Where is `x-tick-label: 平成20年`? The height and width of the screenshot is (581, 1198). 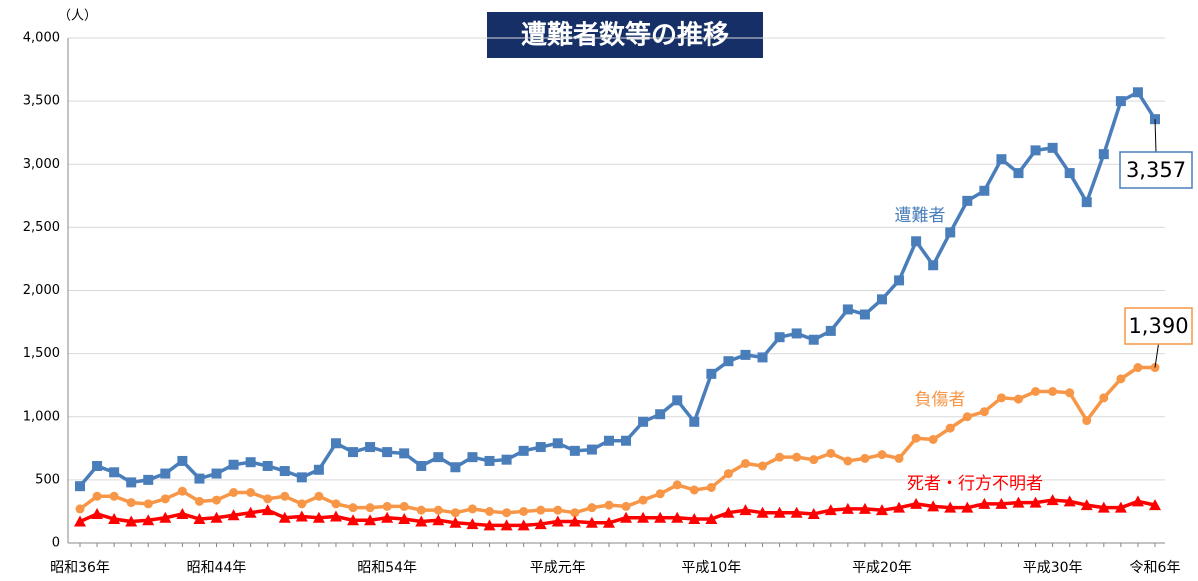
x-tick-label: 平成20年 is located at coordinates (882, 568).